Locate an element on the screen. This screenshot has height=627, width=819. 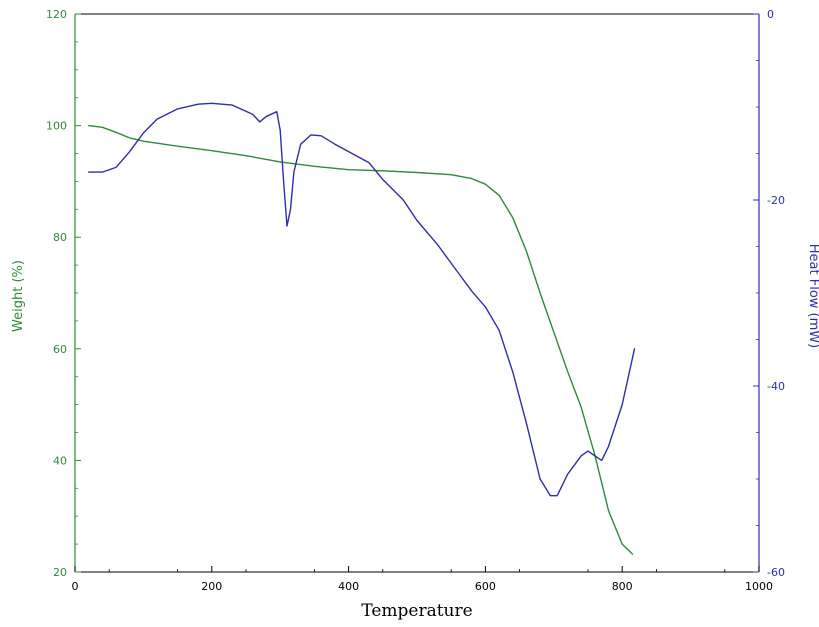
right-y-tick-label: -60 is located at coordinates (776, 572).